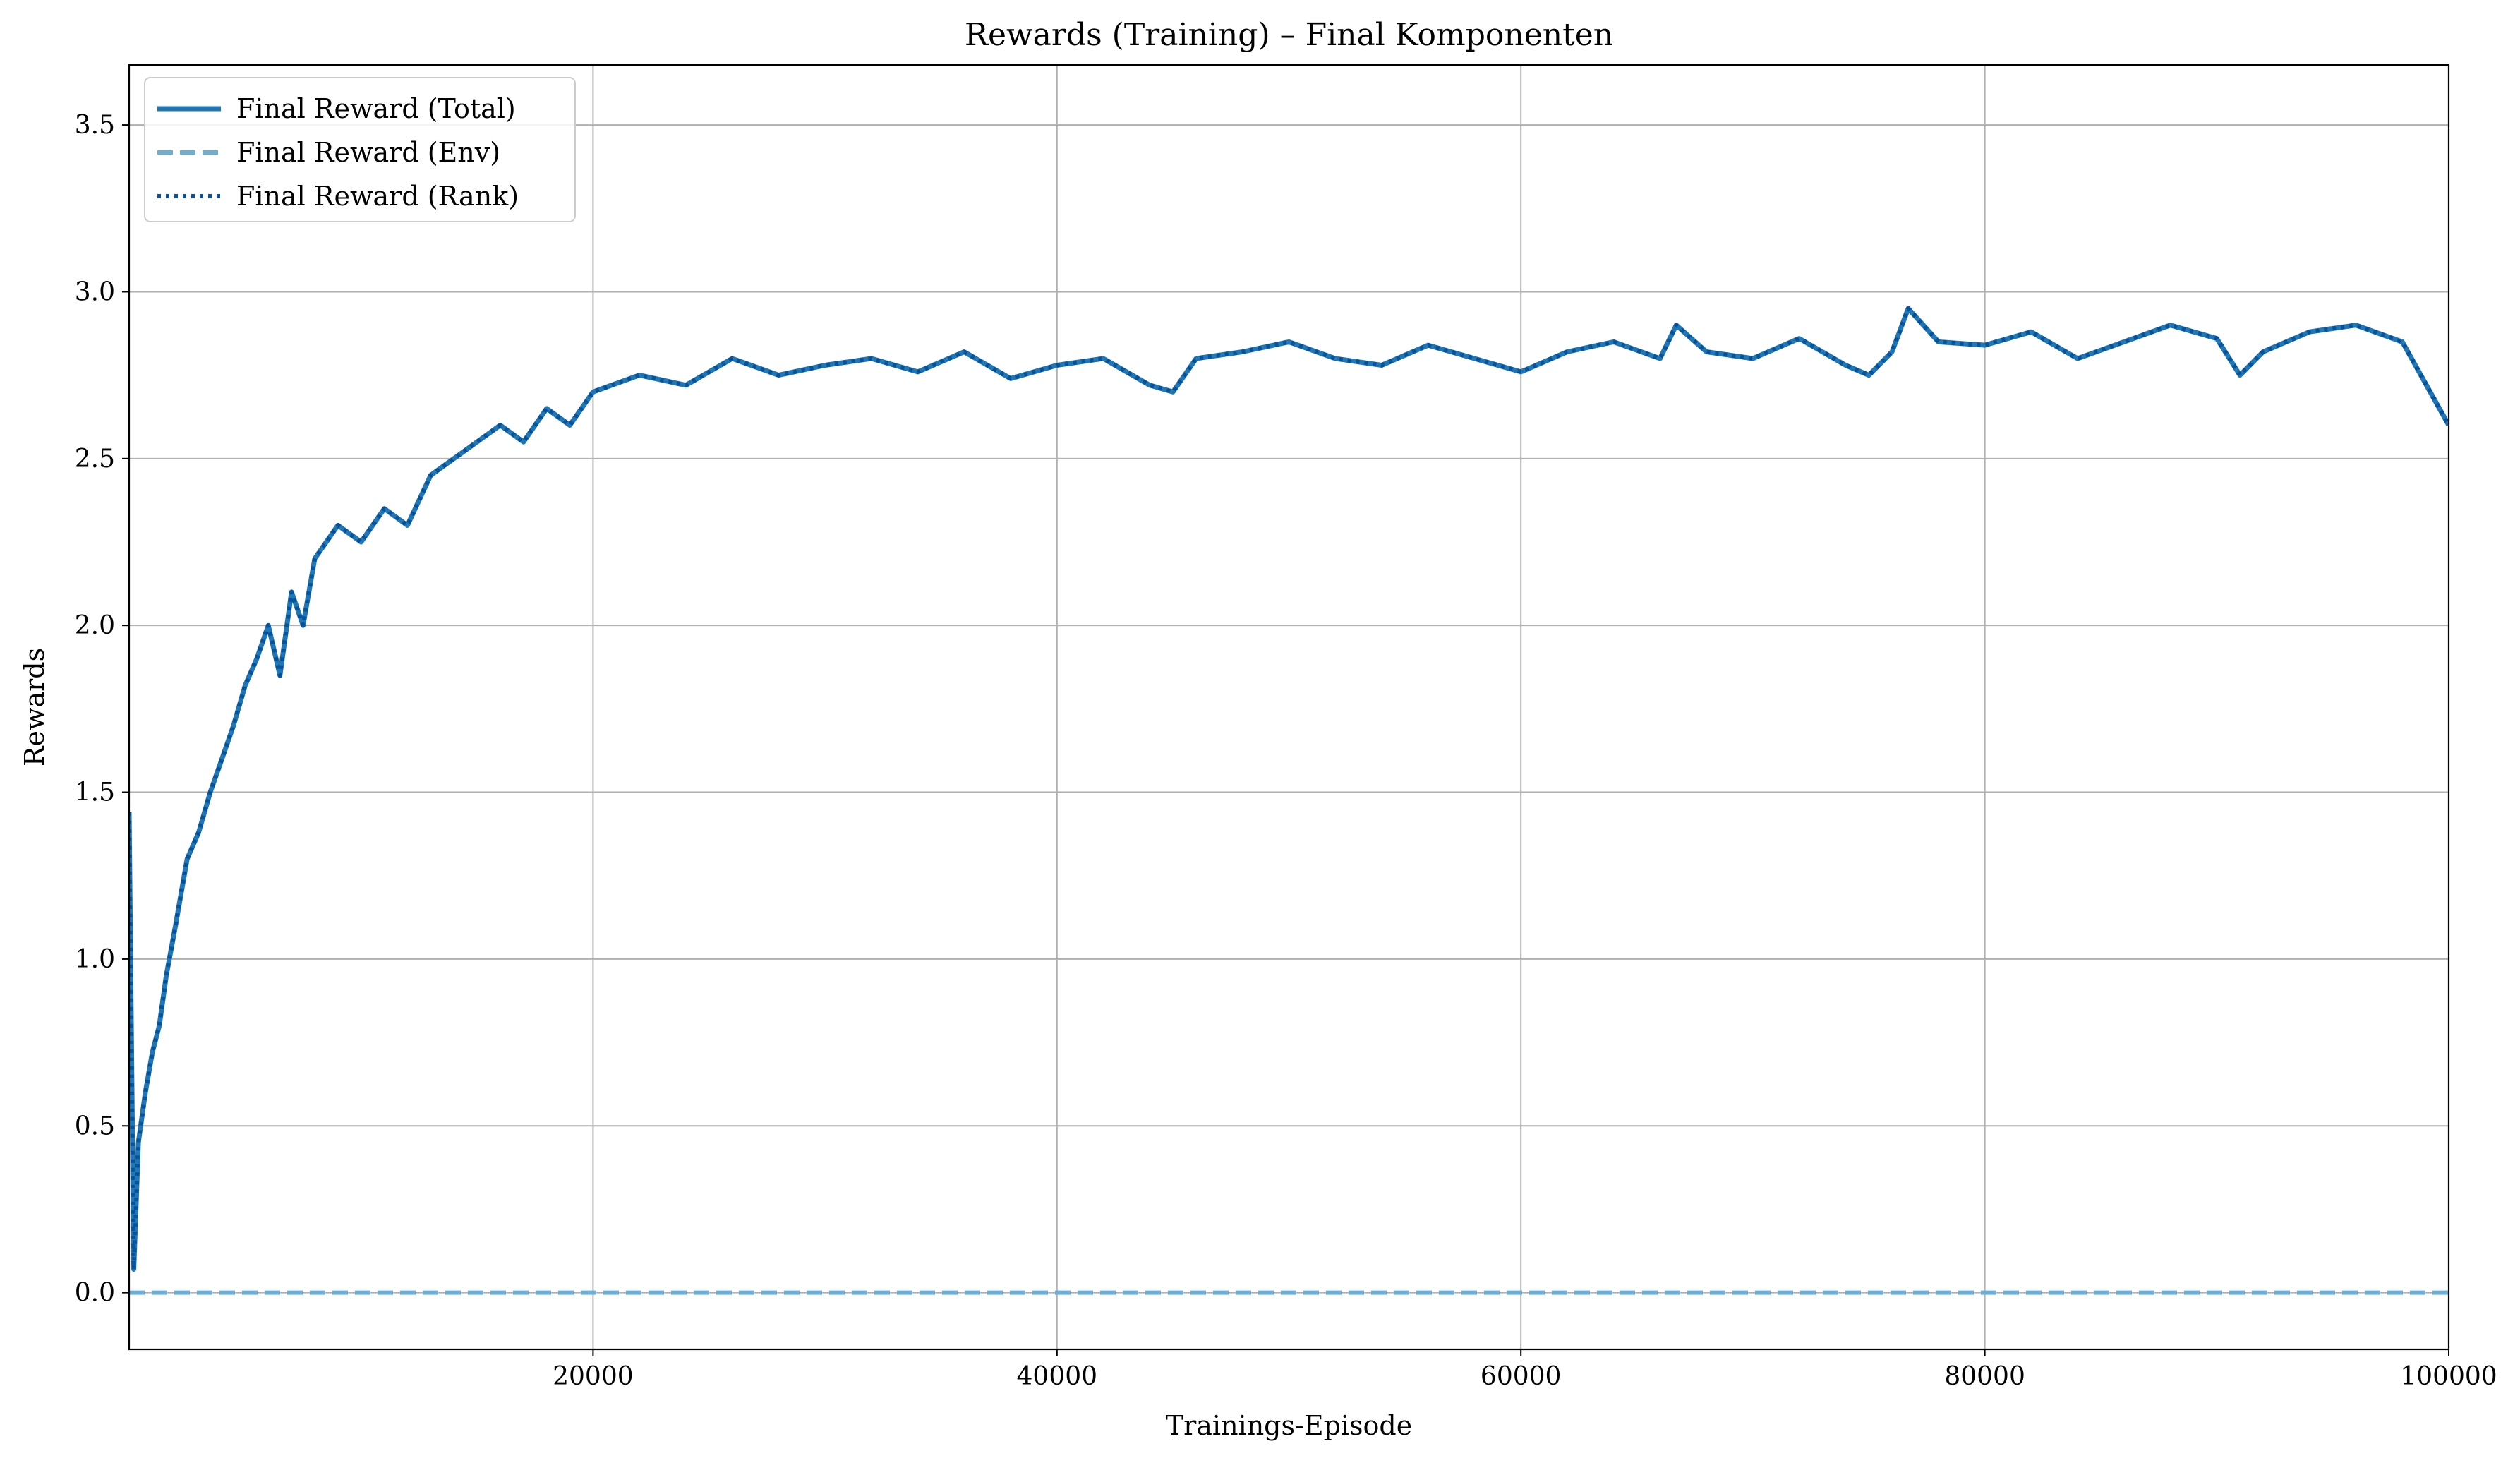  Describe the element at coordinates (376, 109) in the screenshot. I see `legend-label-1: Final Reward (Total)` at that location.